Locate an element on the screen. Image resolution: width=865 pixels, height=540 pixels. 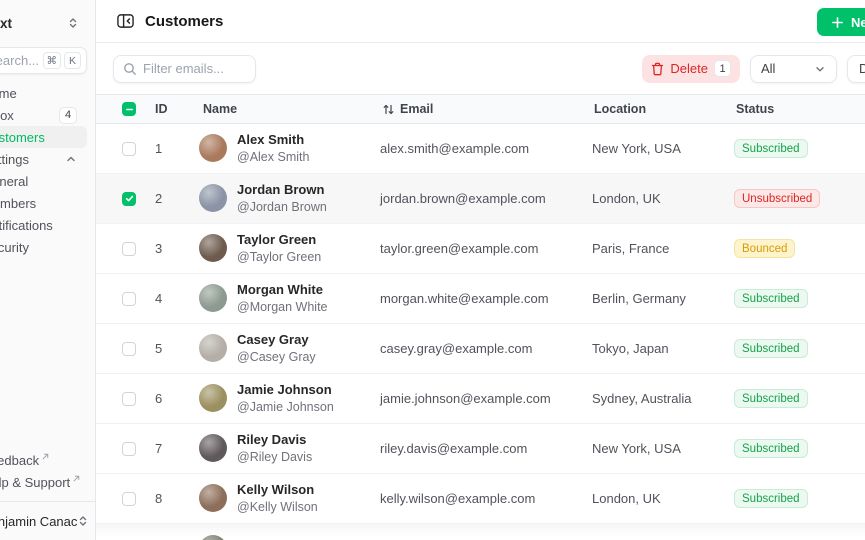
cell-email: taylor.green@example.com is located at coordinates (459, 248).